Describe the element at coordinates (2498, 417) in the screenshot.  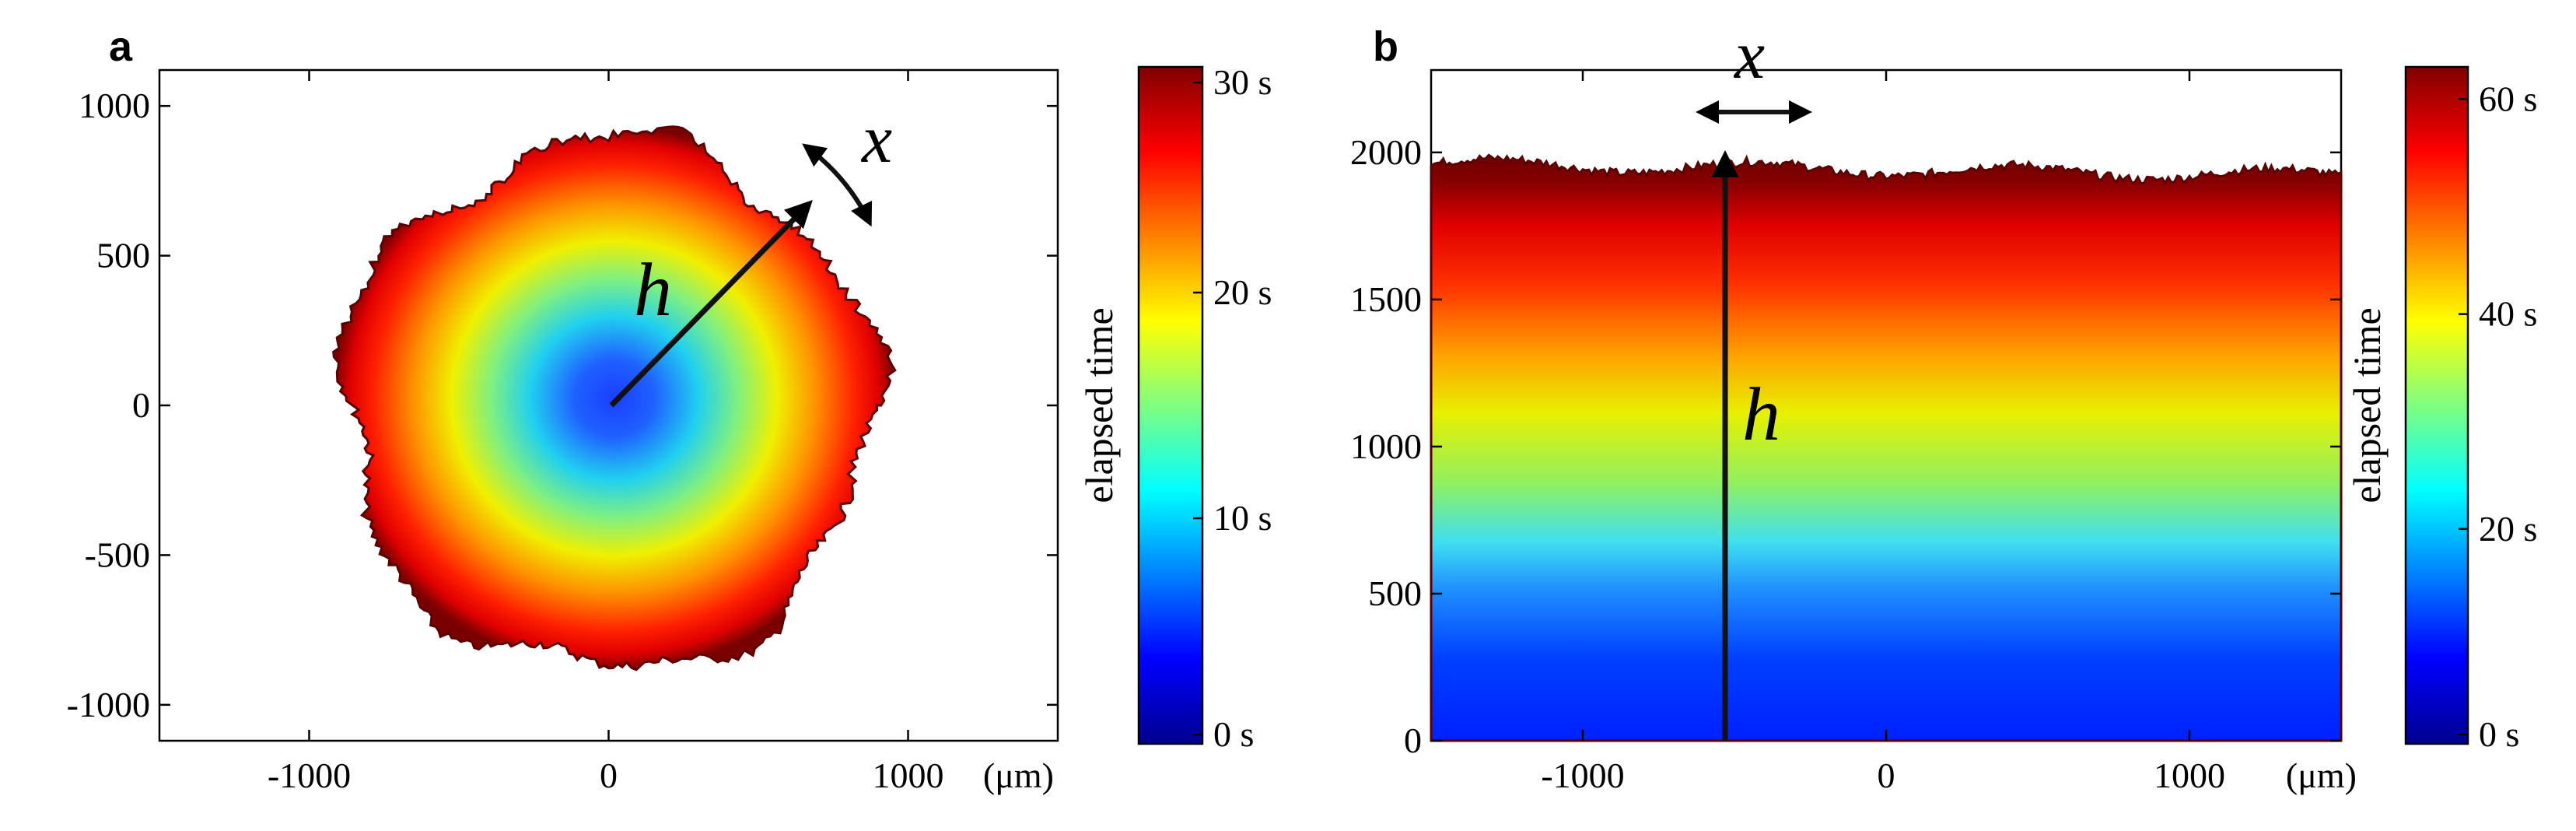
I see `panel-b-colorbar-ticks: 60 s 40 s 20 s 0 s` at that location.